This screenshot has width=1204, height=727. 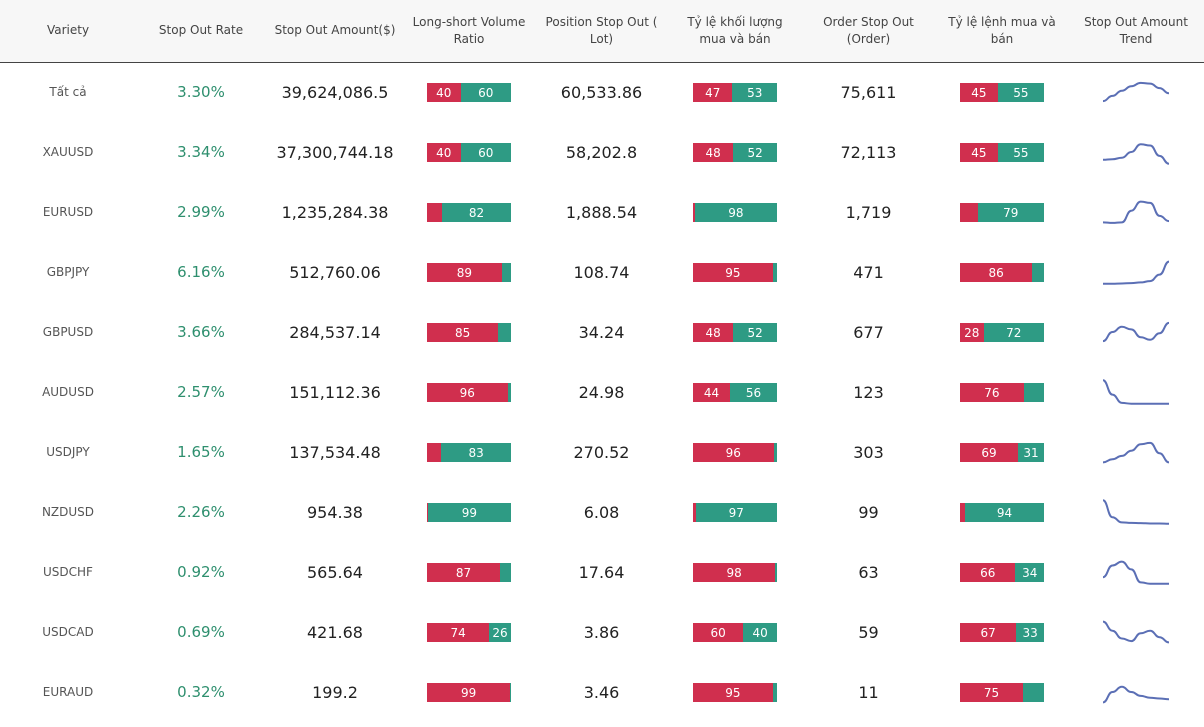 What do you see at coordinates (602, 272) in the screenshot?
I see `table-row: GBPJPY 6.16% 512,760.06 89 108.74 95 471 86` at bounding box center [602, 272].